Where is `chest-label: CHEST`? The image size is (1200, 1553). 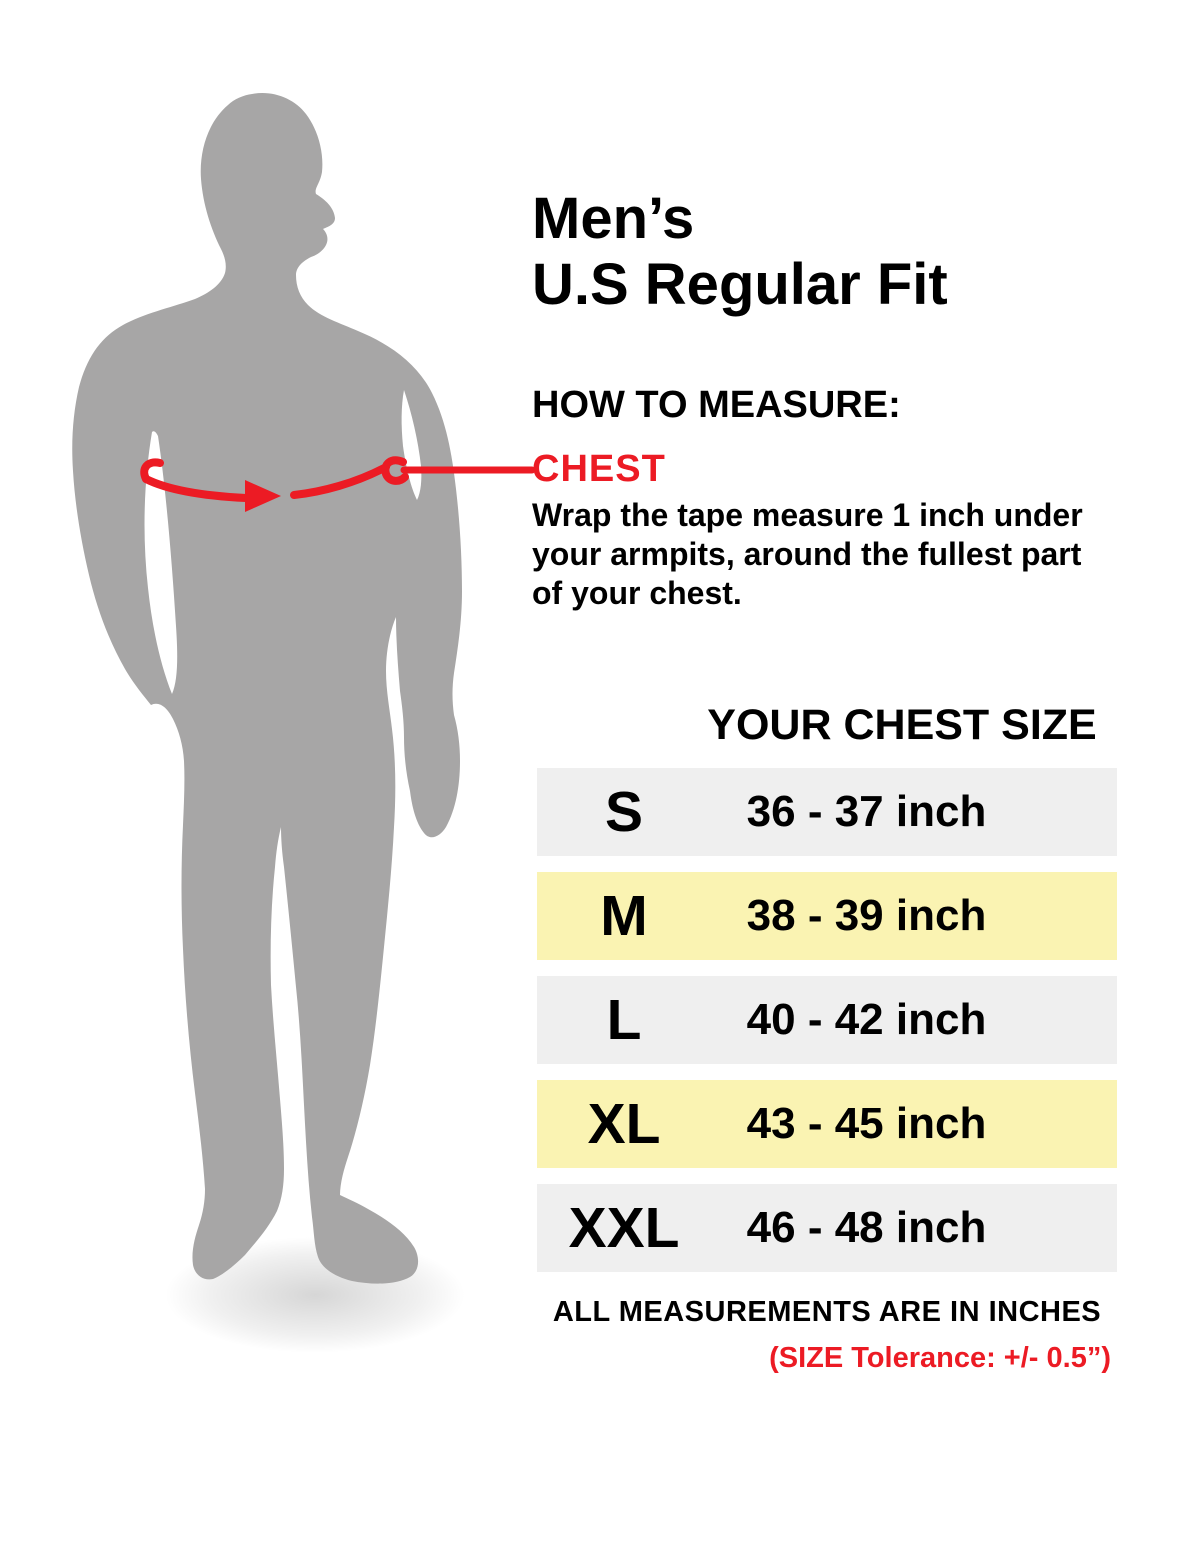 chest-label: CHEST is located at coordinates (599, 469).